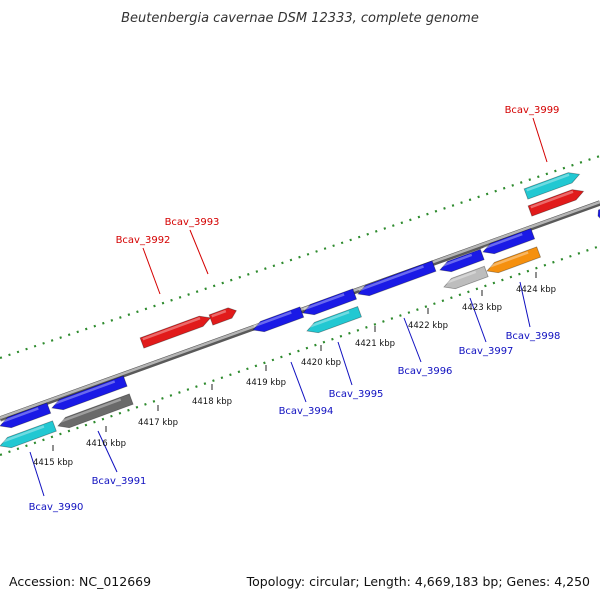  I want to click on gene-label: Bcav_3993, so click(192, 222).